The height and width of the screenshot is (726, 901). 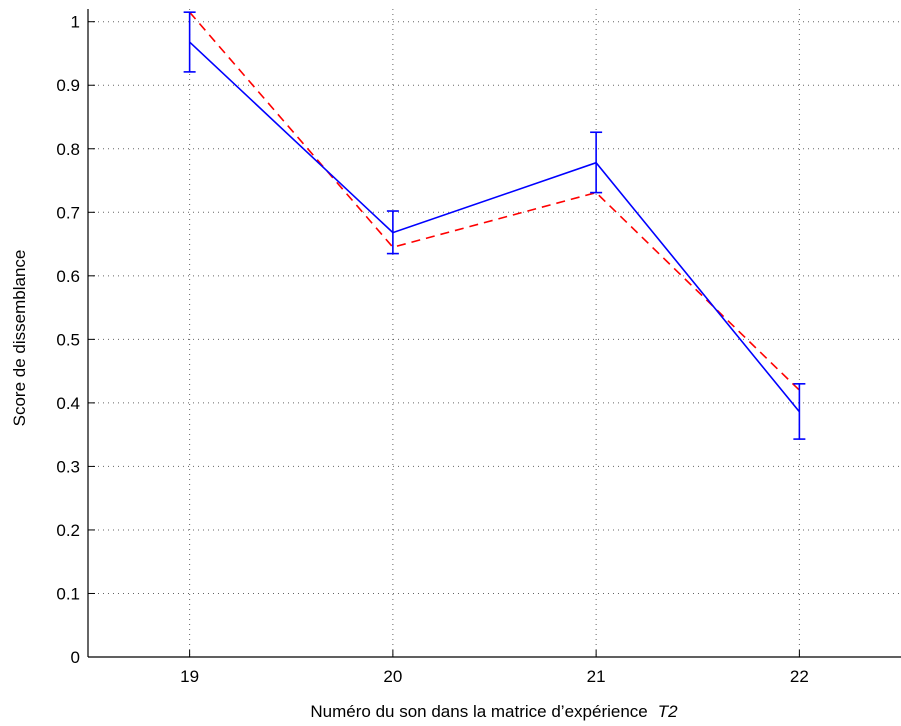 I want to click on y-tick-label: 0.3, so click(x=68, y=466).